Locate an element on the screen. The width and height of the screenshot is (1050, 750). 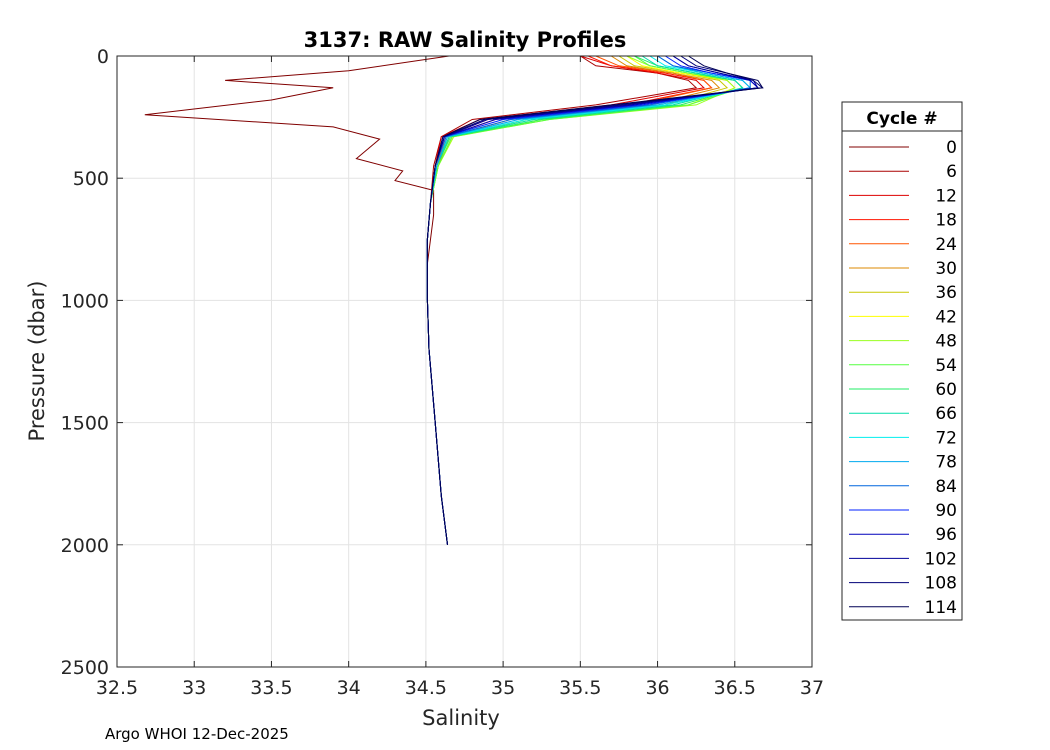
x-tick-label: 37 is located at coordinates (812, 688).